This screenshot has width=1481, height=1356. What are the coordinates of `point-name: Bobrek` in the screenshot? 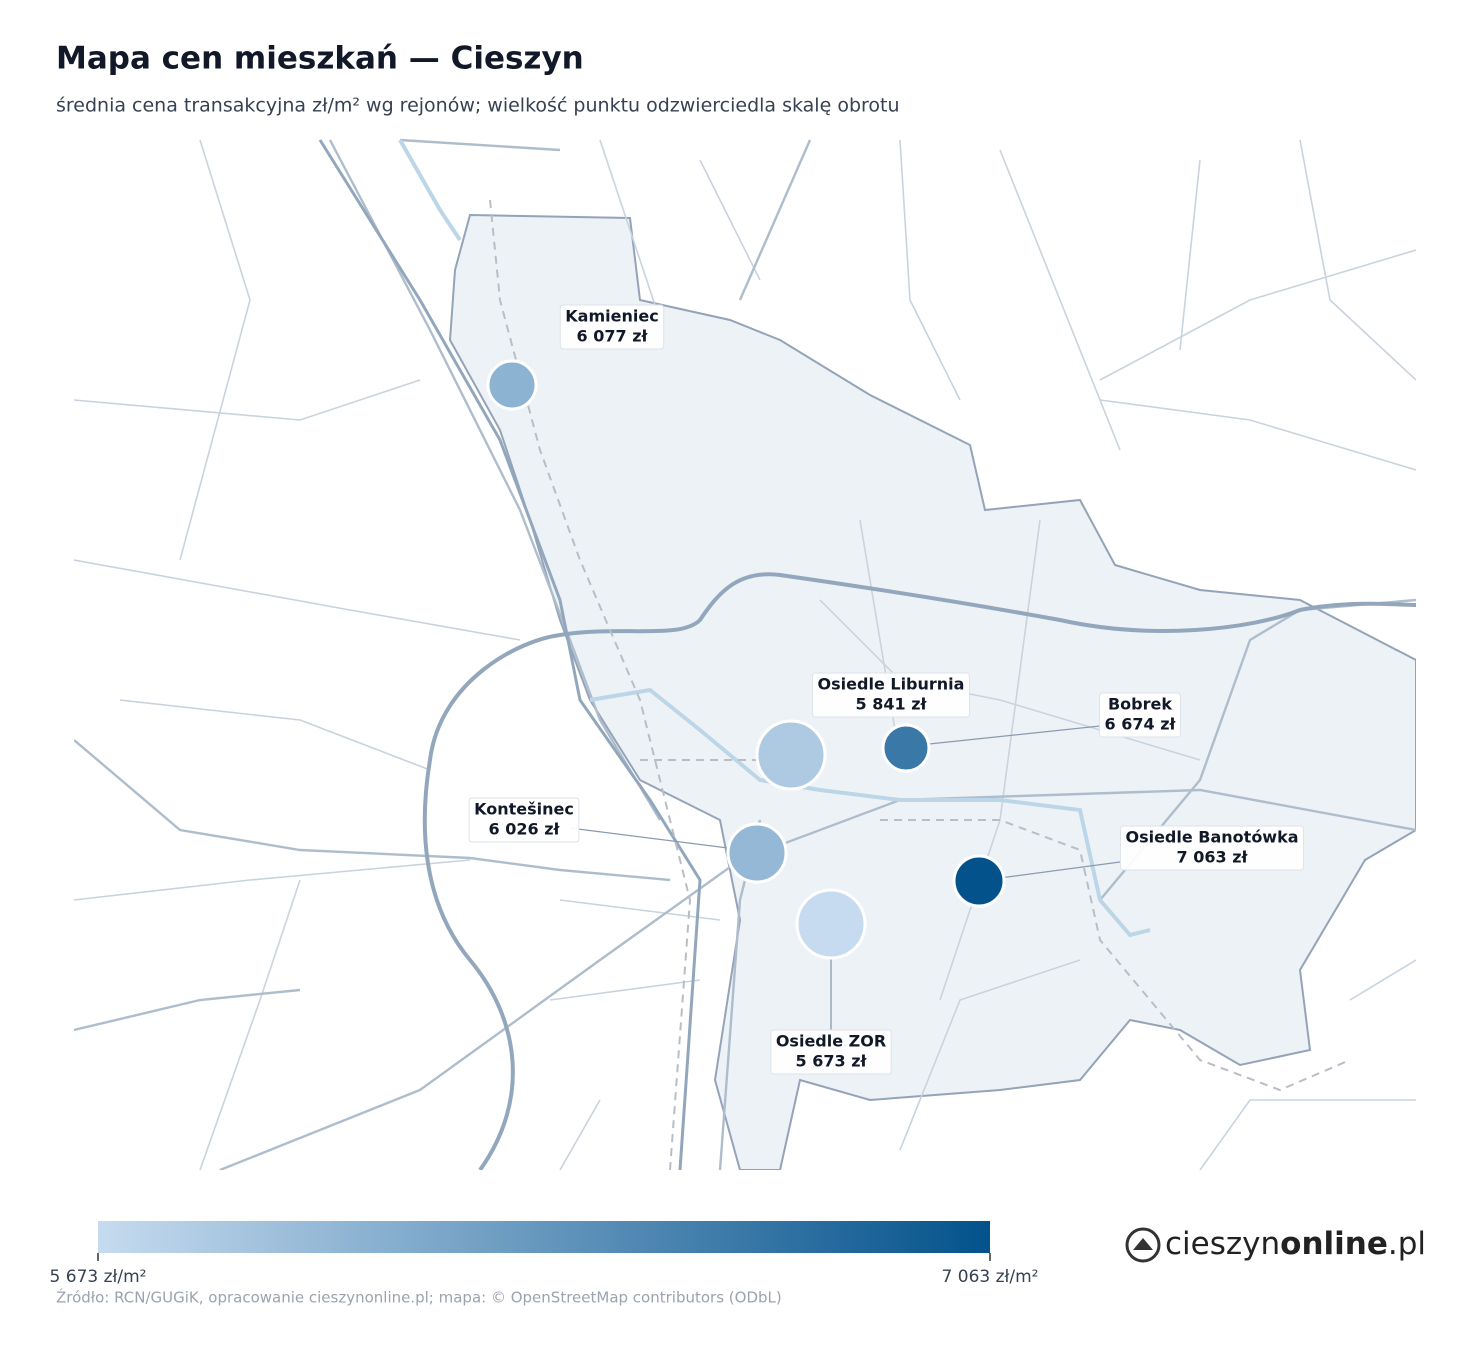 It's located at (1140, 704).